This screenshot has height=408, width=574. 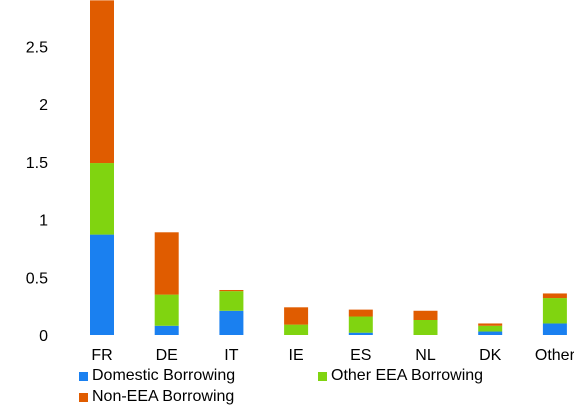 I want to click on bar-nl-non-eea, so click(x=425, y=315).